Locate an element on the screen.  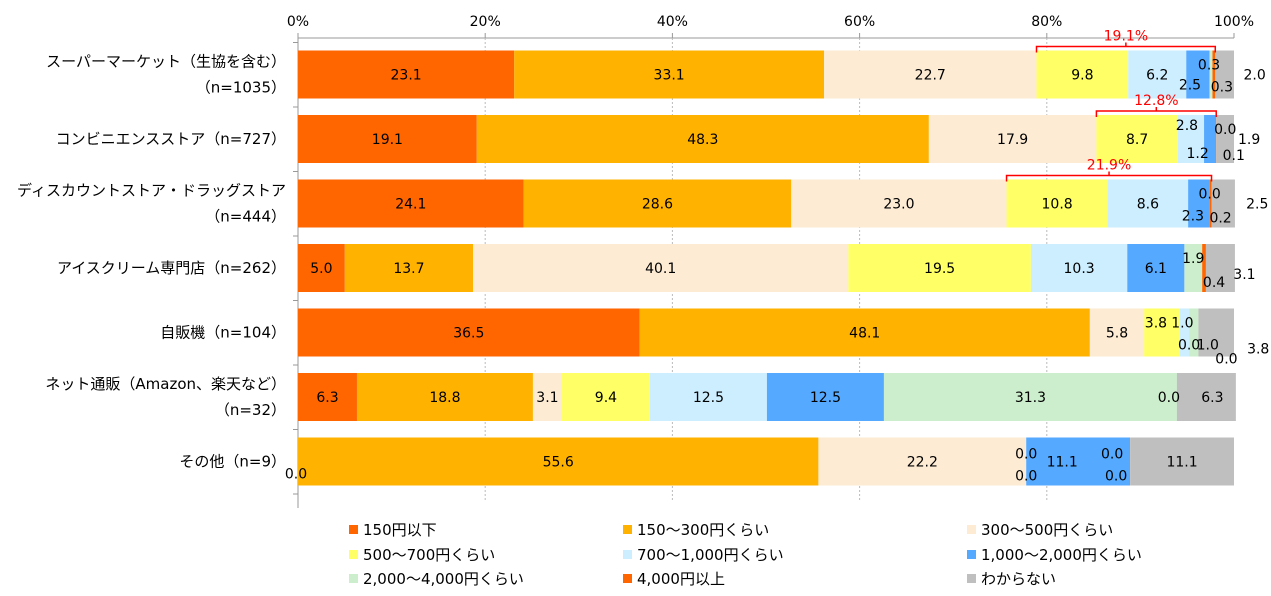
bar-value-label: 22.7 is located at coordinates (930, 76).